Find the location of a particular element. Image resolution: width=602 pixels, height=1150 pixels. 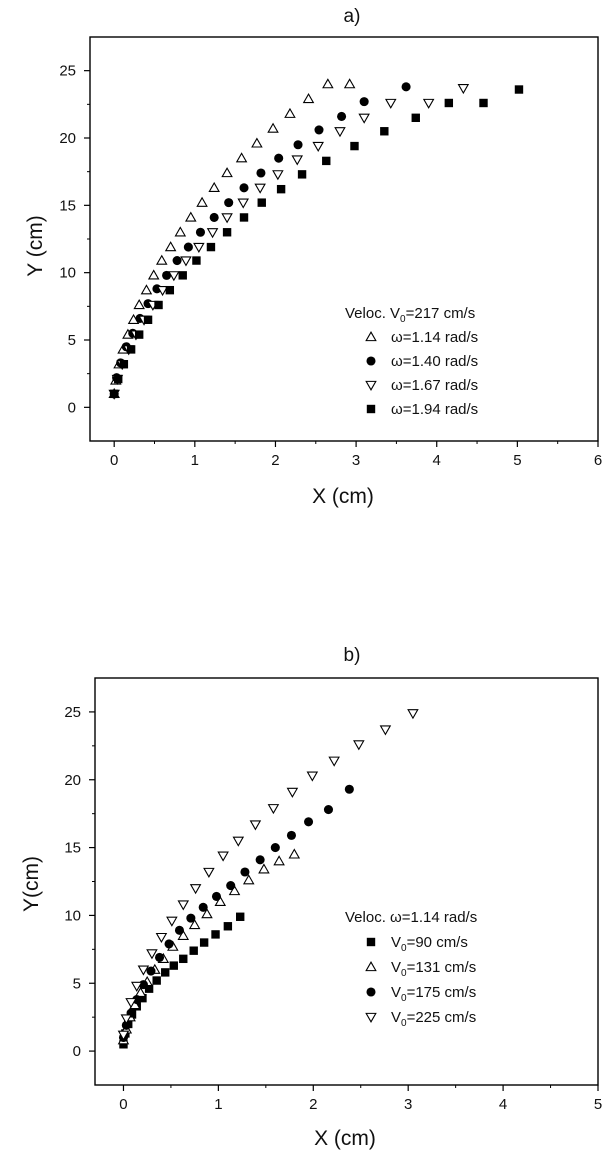

y-axis-title: Y (cm) is located at coordinates (35, 245).